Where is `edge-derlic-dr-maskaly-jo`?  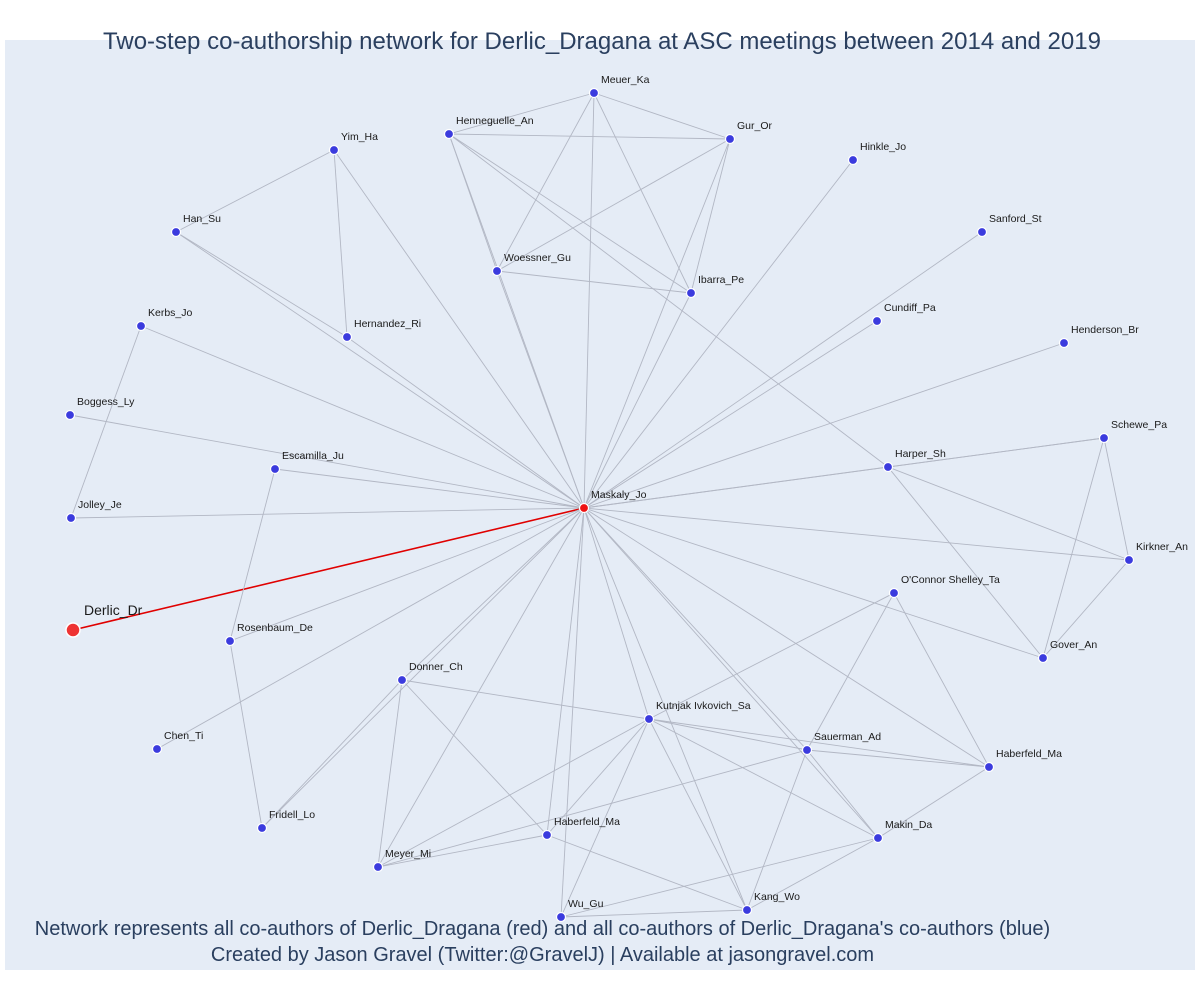 edge-derlic-dr-maskaly-jo is located at coordinates (328, 569).